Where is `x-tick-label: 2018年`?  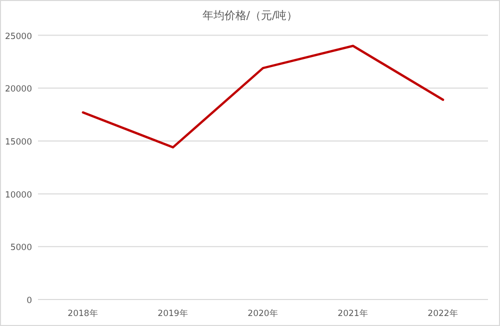
x-tick-label: 2018年 is located at coordinates (83, 313).